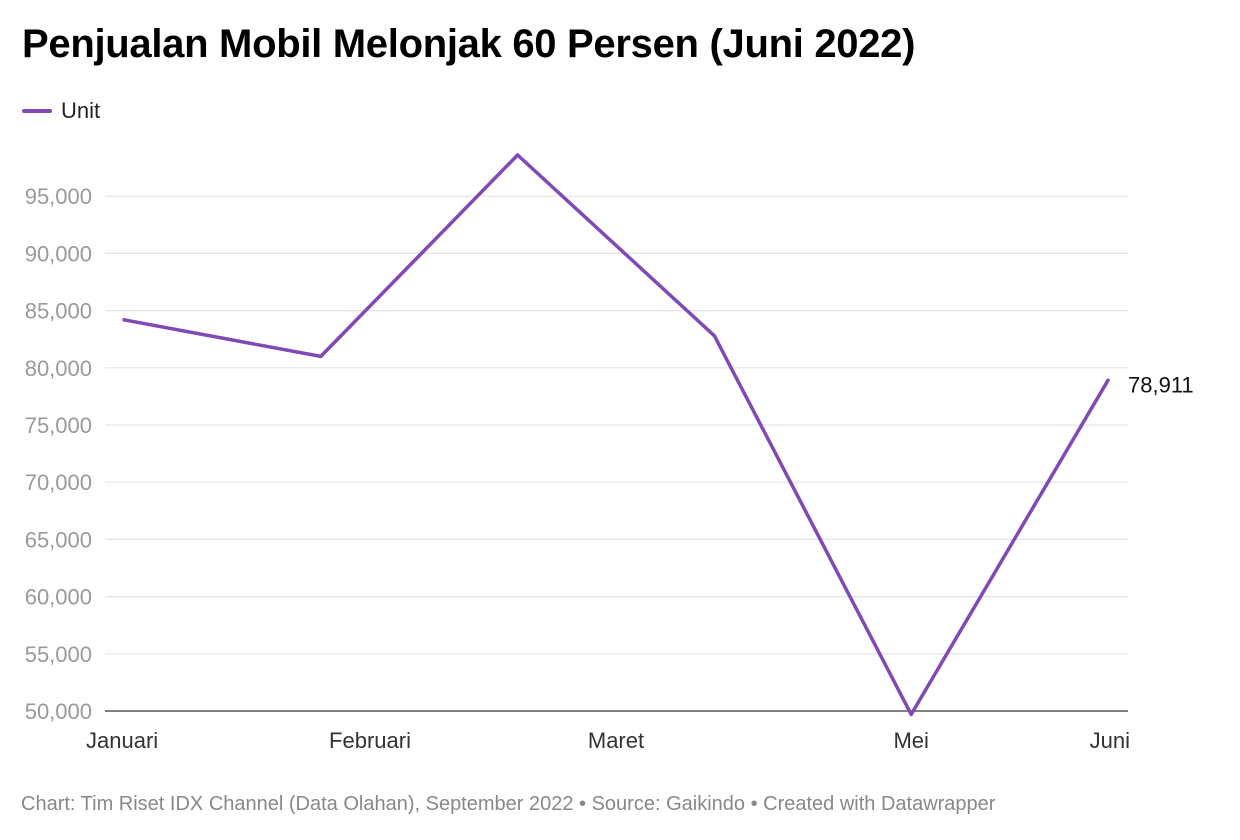 The width and height of the screenshot is (1240, 840). Describe the element at coordinates (58, 196) in the screenshot. I see `y-tick-label: 95,000` at that location.